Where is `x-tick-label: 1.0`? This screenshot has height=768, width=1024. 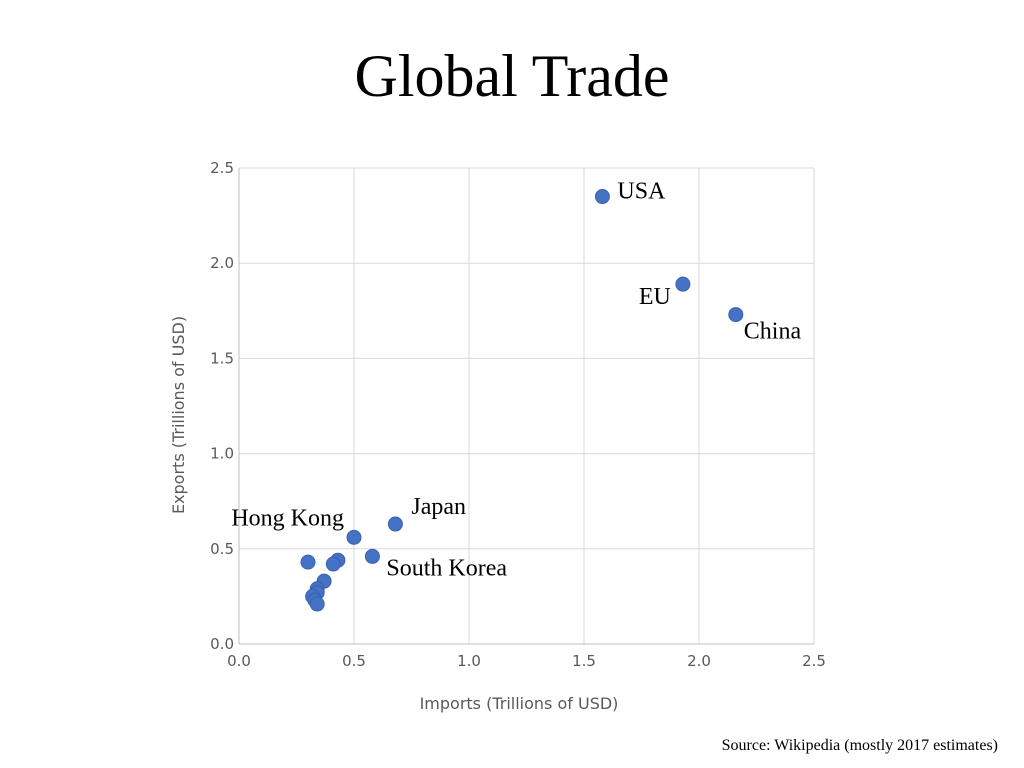 x-tick-label: 1.0 is located at coordinates (469, 661).